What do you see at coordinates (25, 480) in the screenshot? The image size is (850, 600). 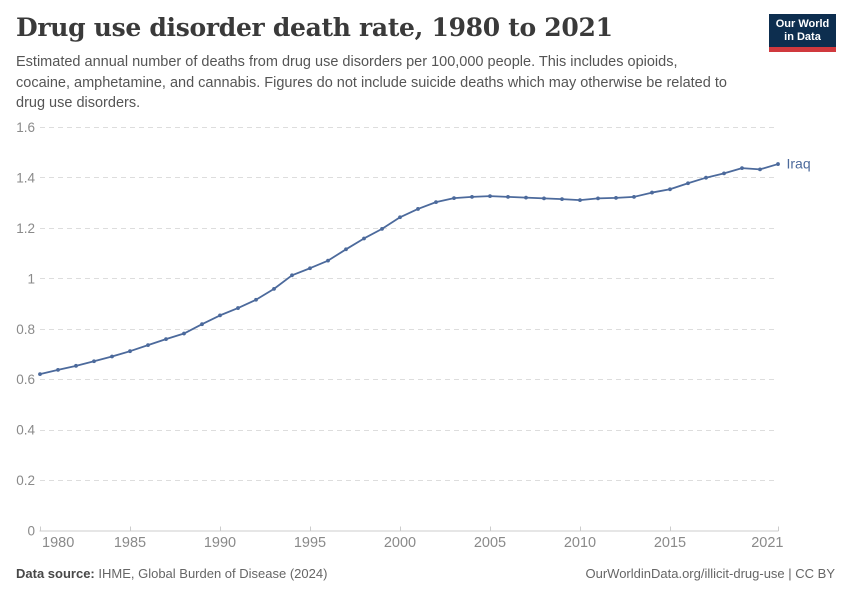 I see `y-axis-tick-label: 0.2` at bounding box center [25, 480].